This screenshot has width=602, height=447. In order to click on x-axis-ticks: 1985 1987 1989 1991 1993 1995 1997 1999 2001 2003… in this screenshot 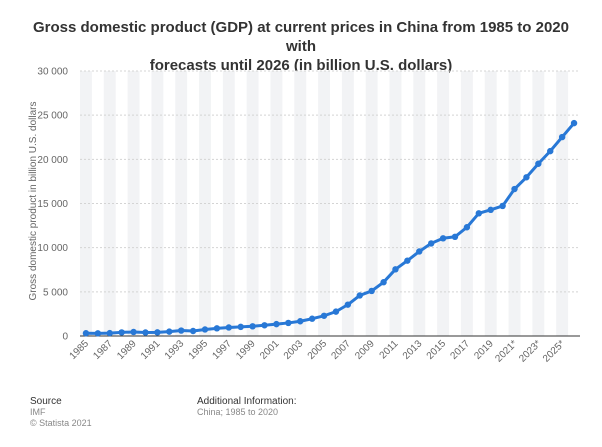, I will do `click(318, 351)`.